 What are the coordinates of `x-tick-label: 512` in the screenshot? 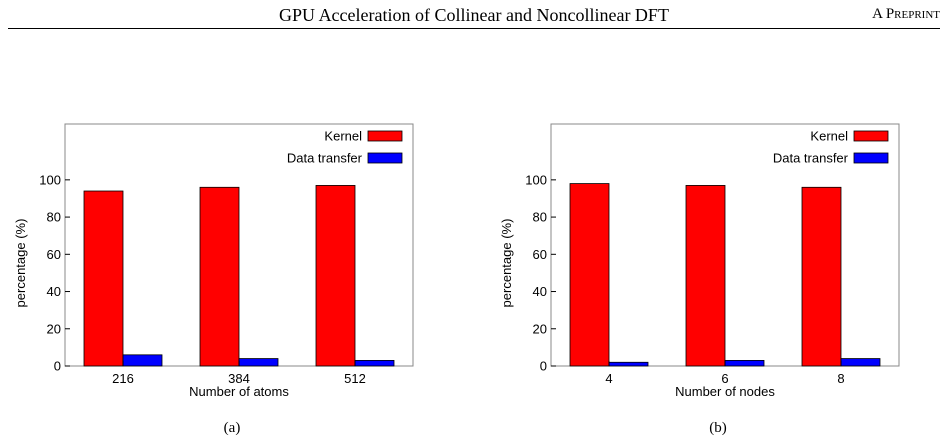 It's located at (355, 378).